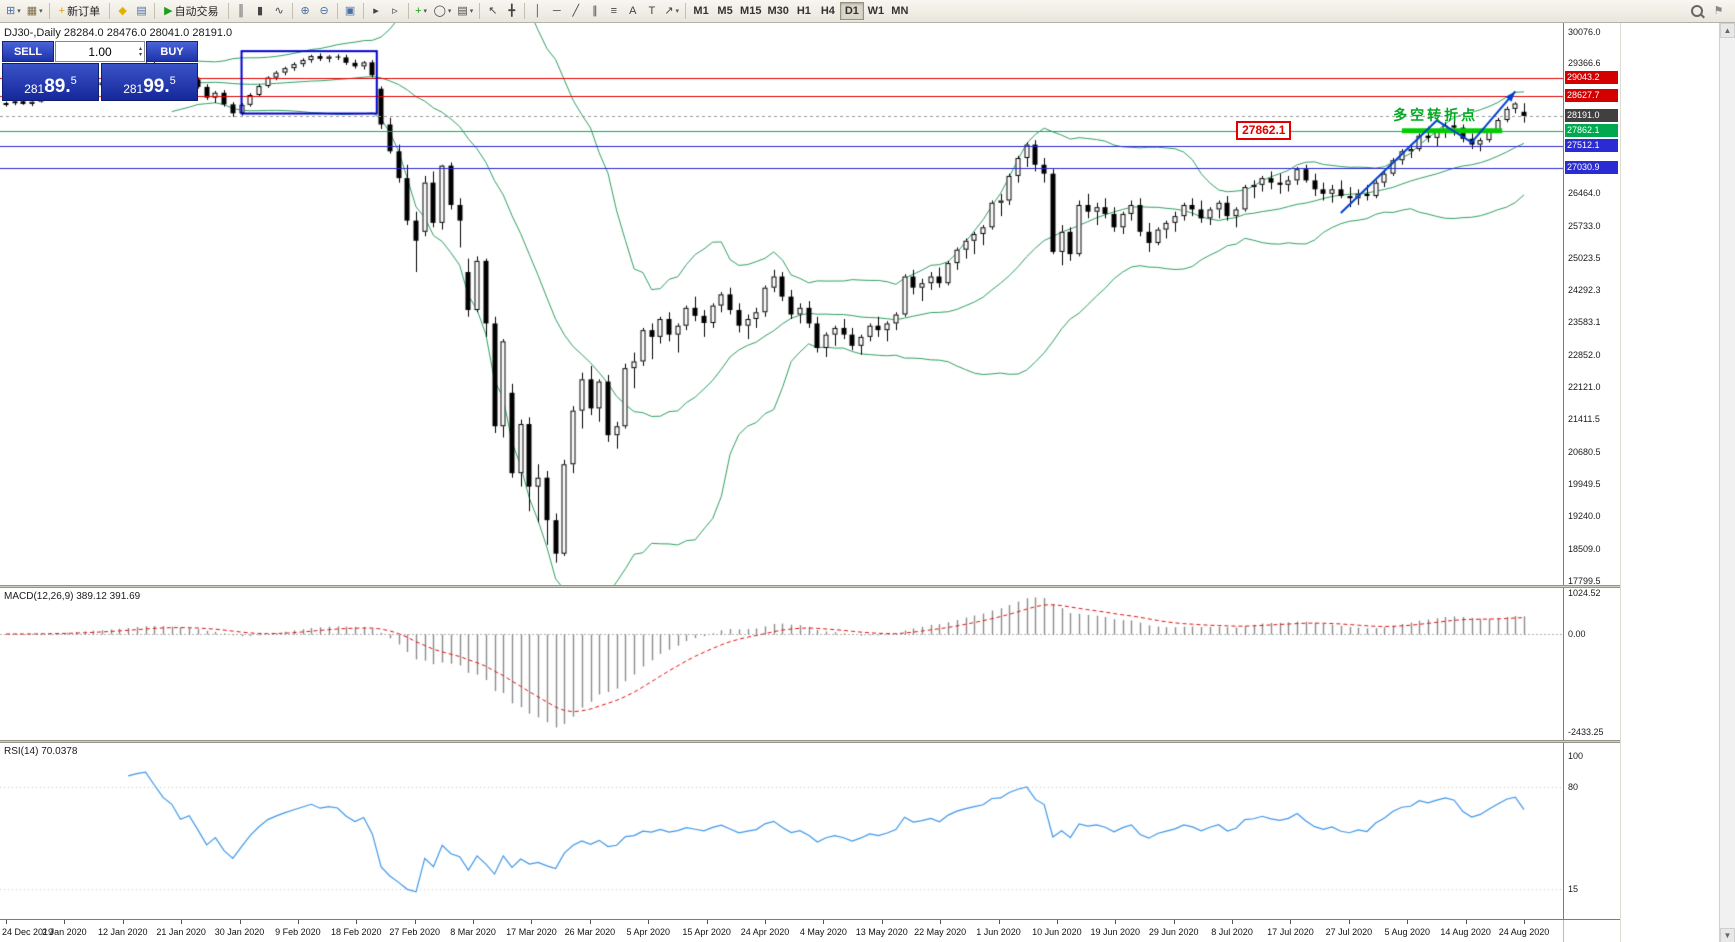 This screenshot has height=942, width=1735. I want to click on volume-spinner: ▴ ▾, so click(140, 51).